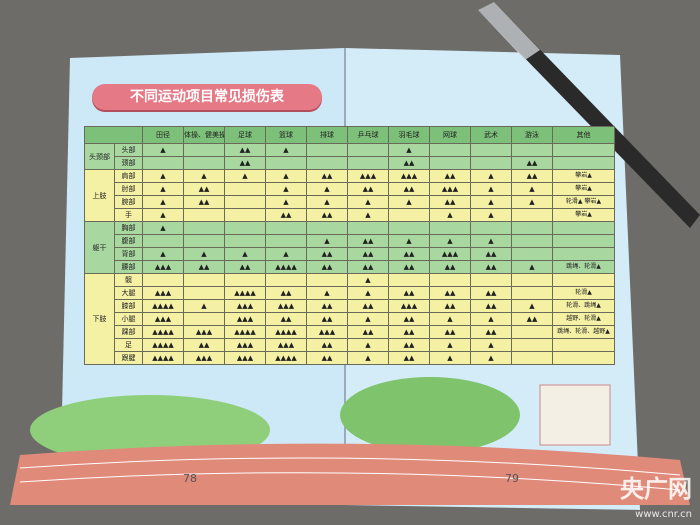 This screenshot has height=525, width=700. What do you see at coordinates (409, 135) in the screenshot?
I see `column-header: 羽毛球` at bounding box center [409, 135].